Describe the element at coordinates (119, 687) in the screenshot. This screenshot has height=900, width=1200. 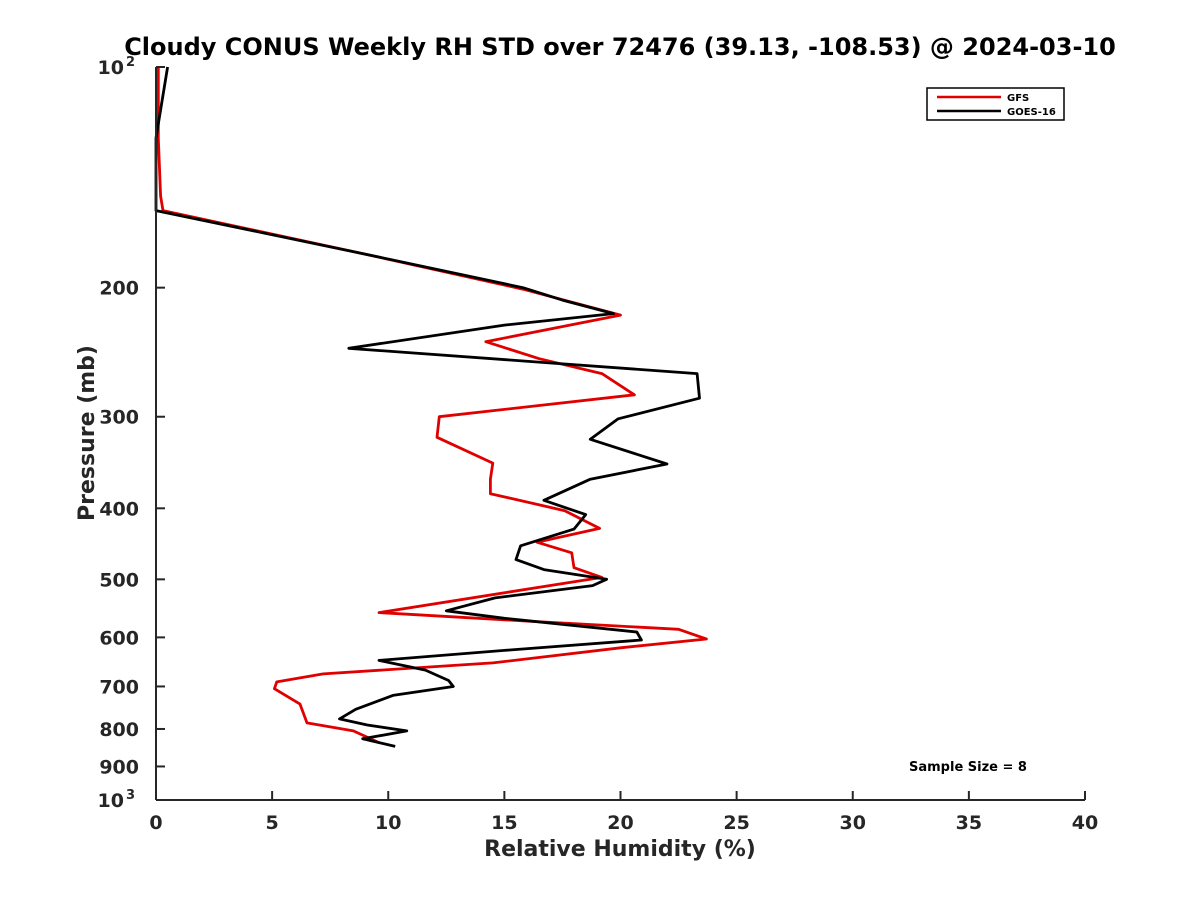
I see `y-tick-label: 700` at that location.